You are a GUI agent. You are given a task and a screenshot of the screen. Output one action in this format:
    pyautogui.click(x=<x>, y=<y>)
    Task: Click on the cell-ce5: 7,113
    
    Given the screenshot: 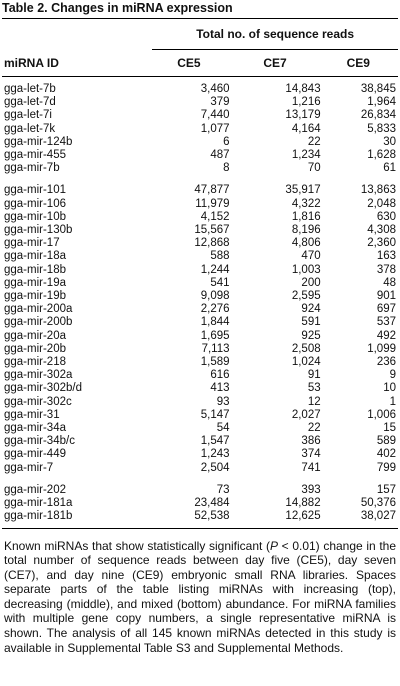 What is the action you would take?
    pyautogui.click(x=215, y=348)
    